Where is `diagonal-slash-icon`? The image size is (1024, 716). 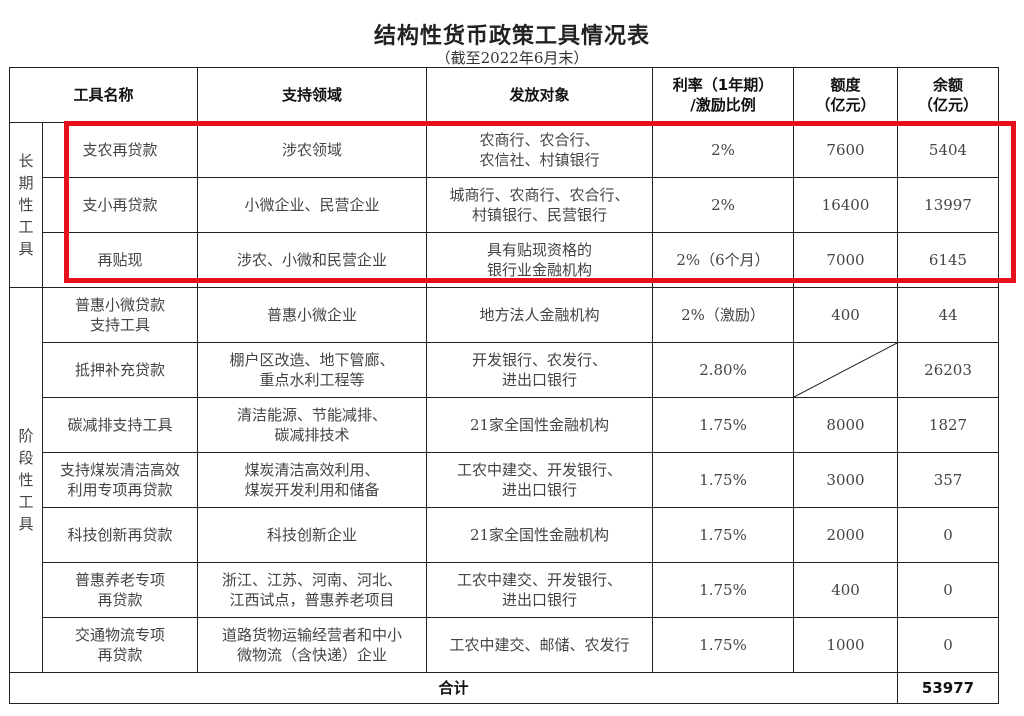 diagonal-slash-icon is located at coordinates (845, 370).